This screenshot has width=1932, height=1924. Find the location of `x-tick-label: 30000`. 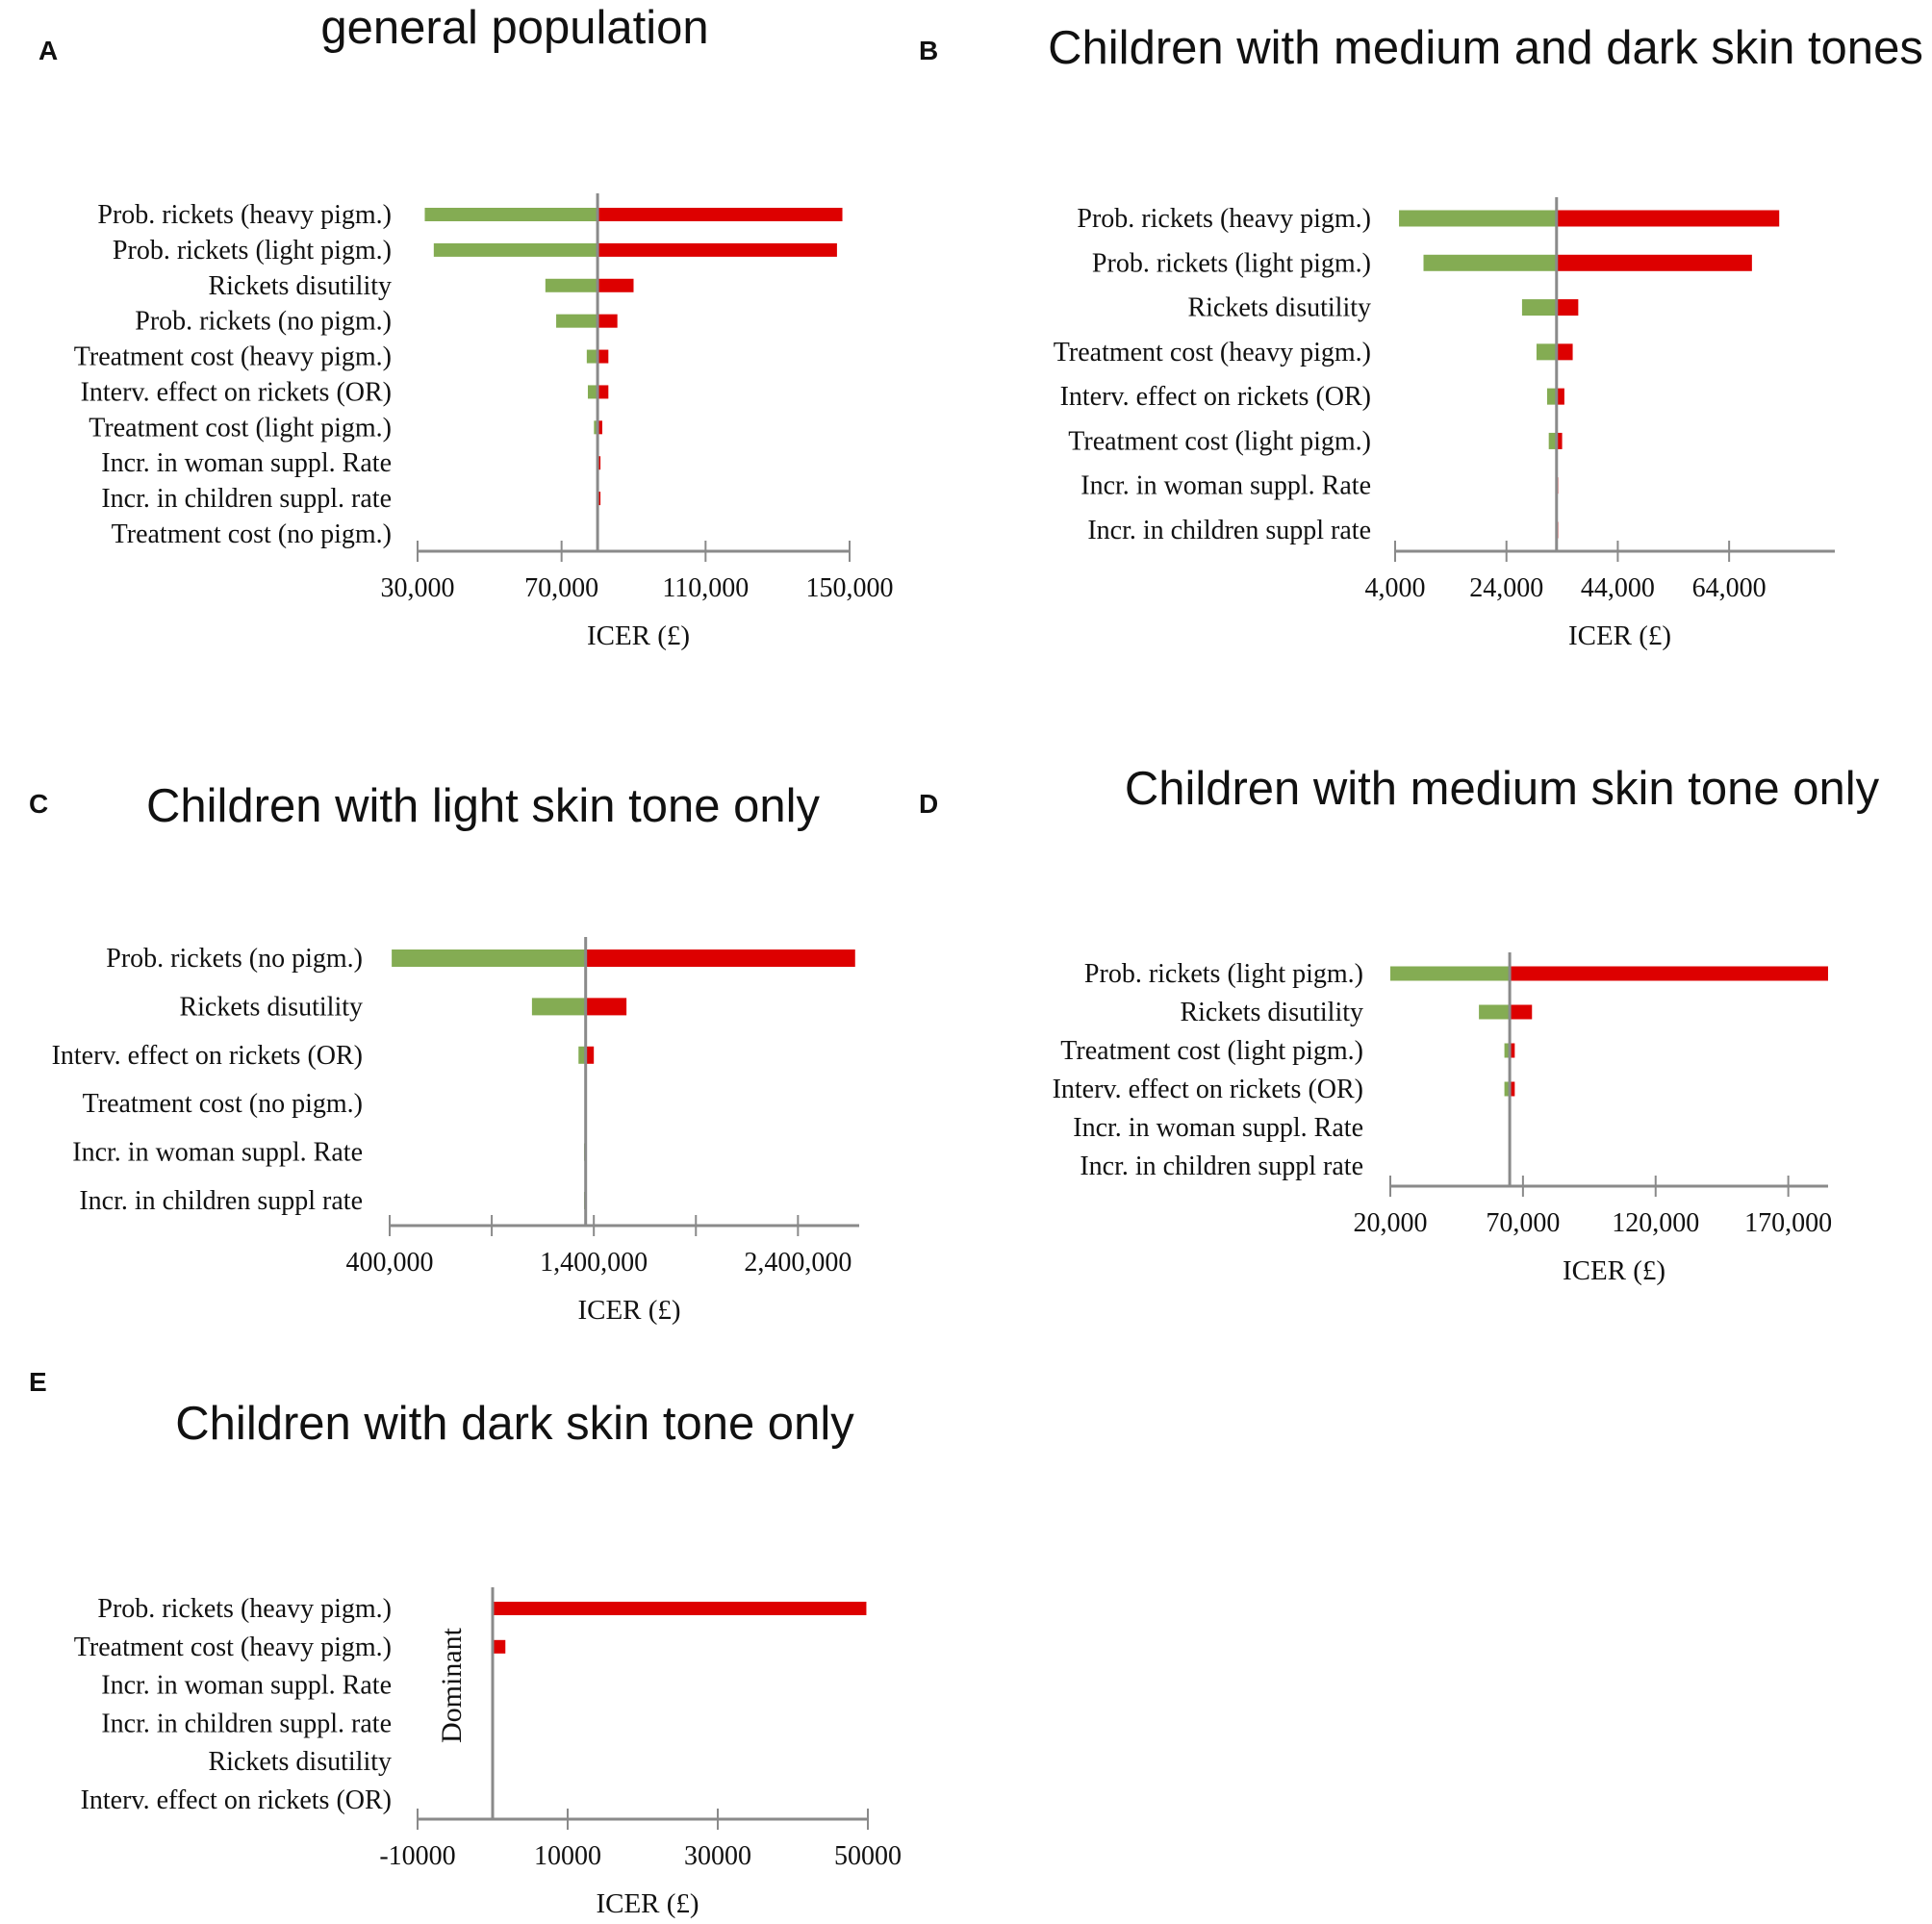

x-tick-label: 30000 is located at coordinates (717, 1856).